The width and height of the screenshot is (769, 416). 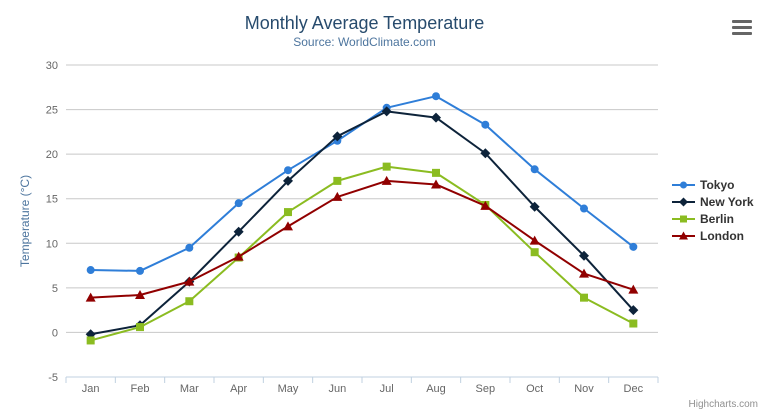 What do you see at coordinates (53, 378) in the screenshot?
I see `y-tick-label: -5` at bounding box center [53, 378].